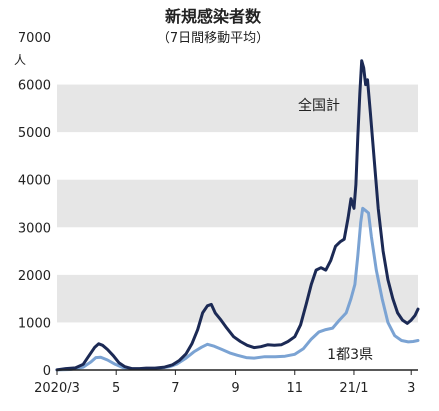 The height and width of the screenshot is (411, 439). Describe the element at coordinates (294, 388) in the screenshot. I see `x-tick-label: 11` at that location.